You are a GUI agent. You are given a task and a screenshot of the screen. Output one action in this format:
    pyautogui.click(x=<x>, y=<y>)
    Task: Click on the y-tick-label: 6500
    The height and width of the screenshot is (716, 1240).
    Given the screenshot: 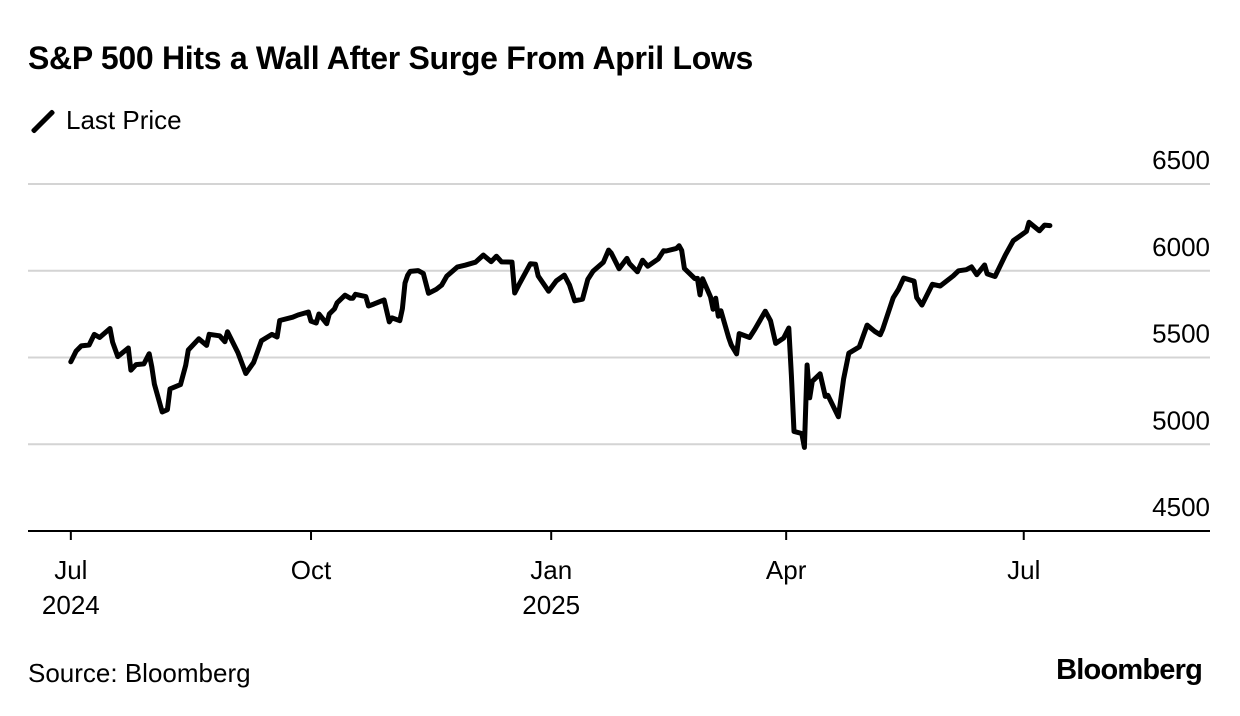 What is the action you would take?
    pyautogui.click(x=1181, y=160)
    